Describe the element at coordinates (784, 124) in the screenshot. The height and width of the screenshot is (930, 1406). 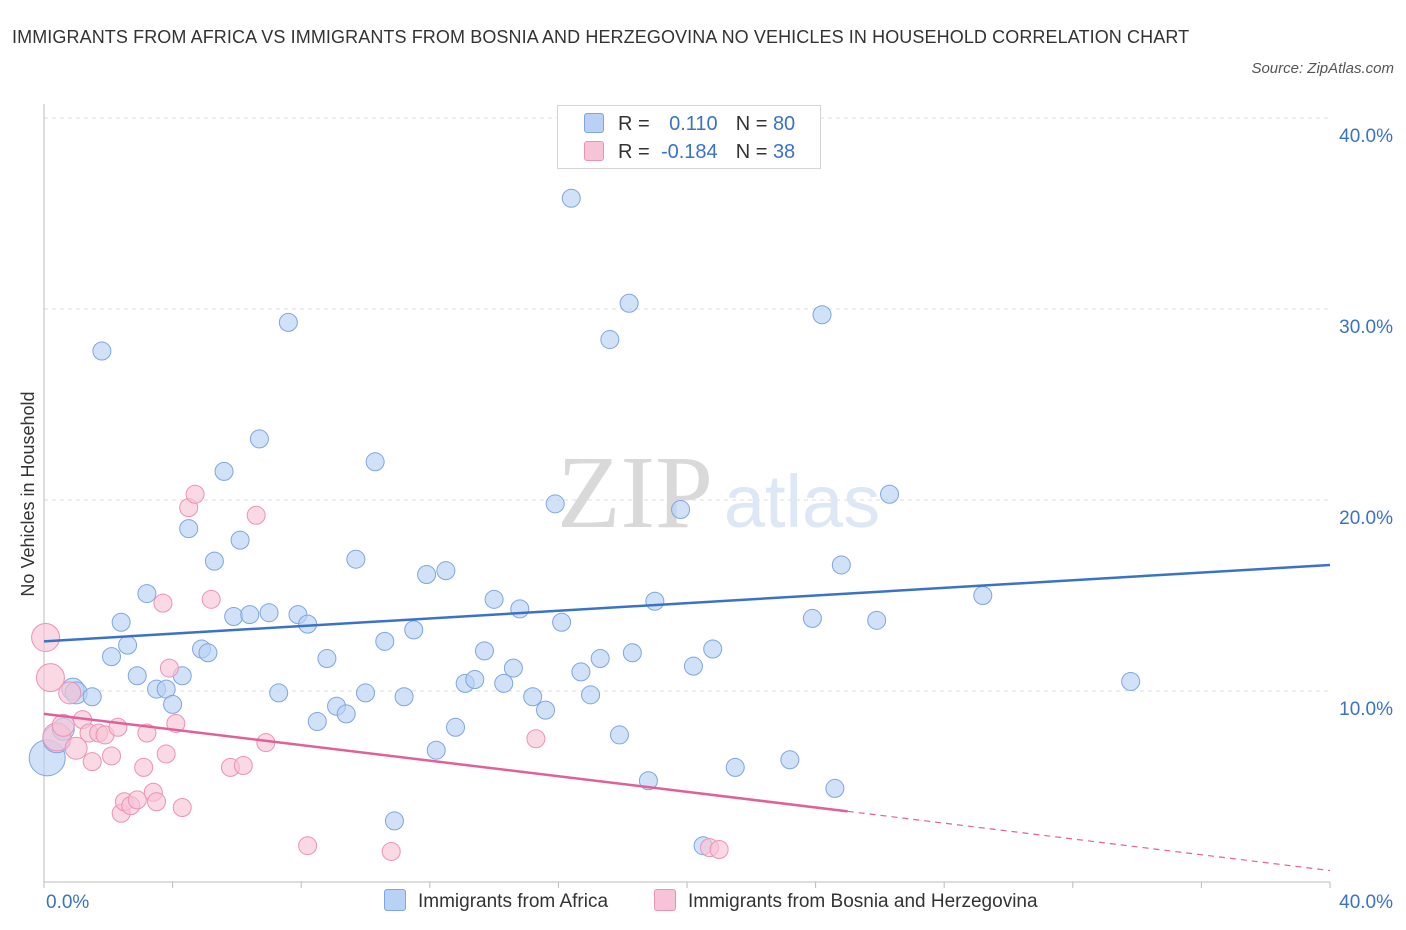
I see `africa-n-value: 80` at that location.